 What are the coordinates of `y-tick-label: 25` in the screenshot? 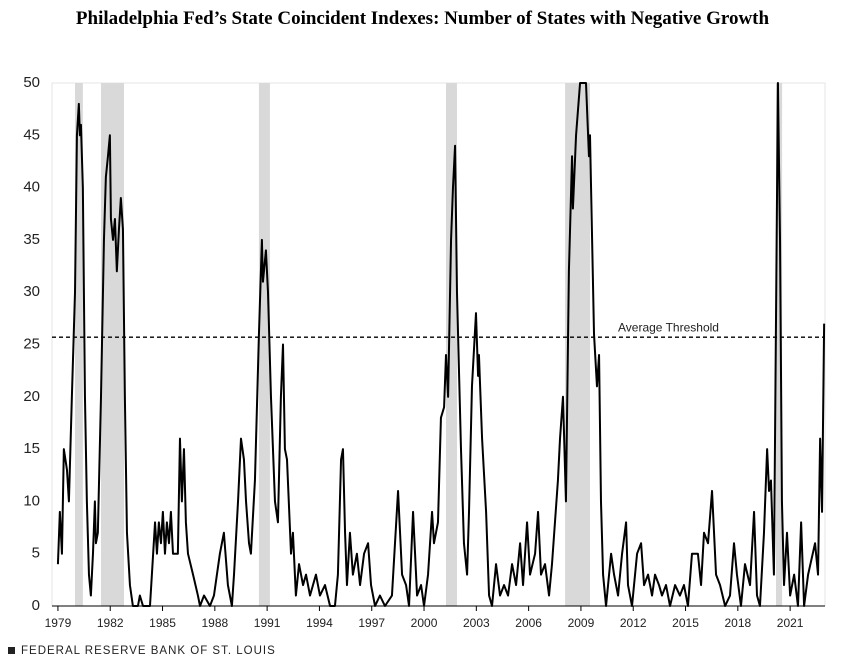 It's located at (31, 343).